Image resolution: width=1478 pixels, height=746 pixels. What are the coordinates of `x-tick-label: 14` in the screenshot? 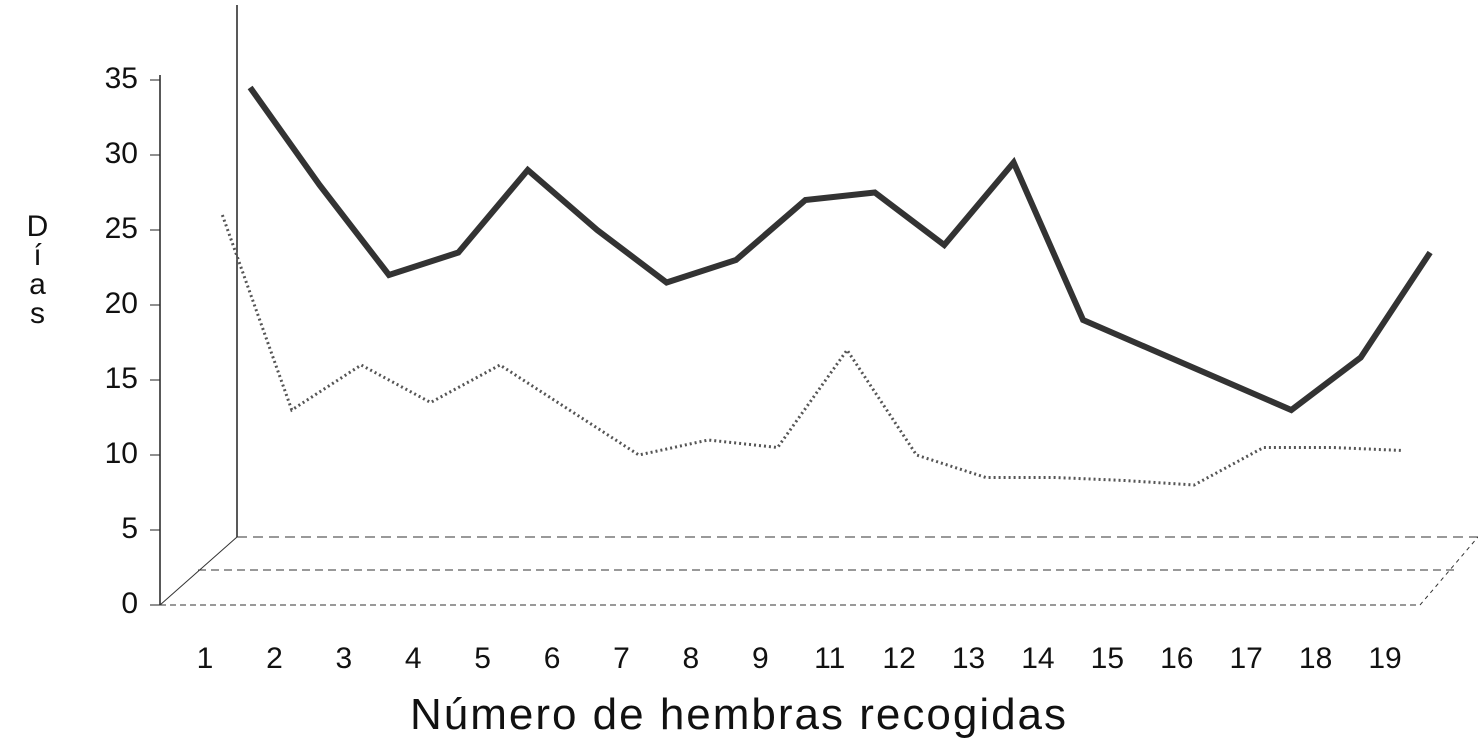 It's located at (1037, 658).